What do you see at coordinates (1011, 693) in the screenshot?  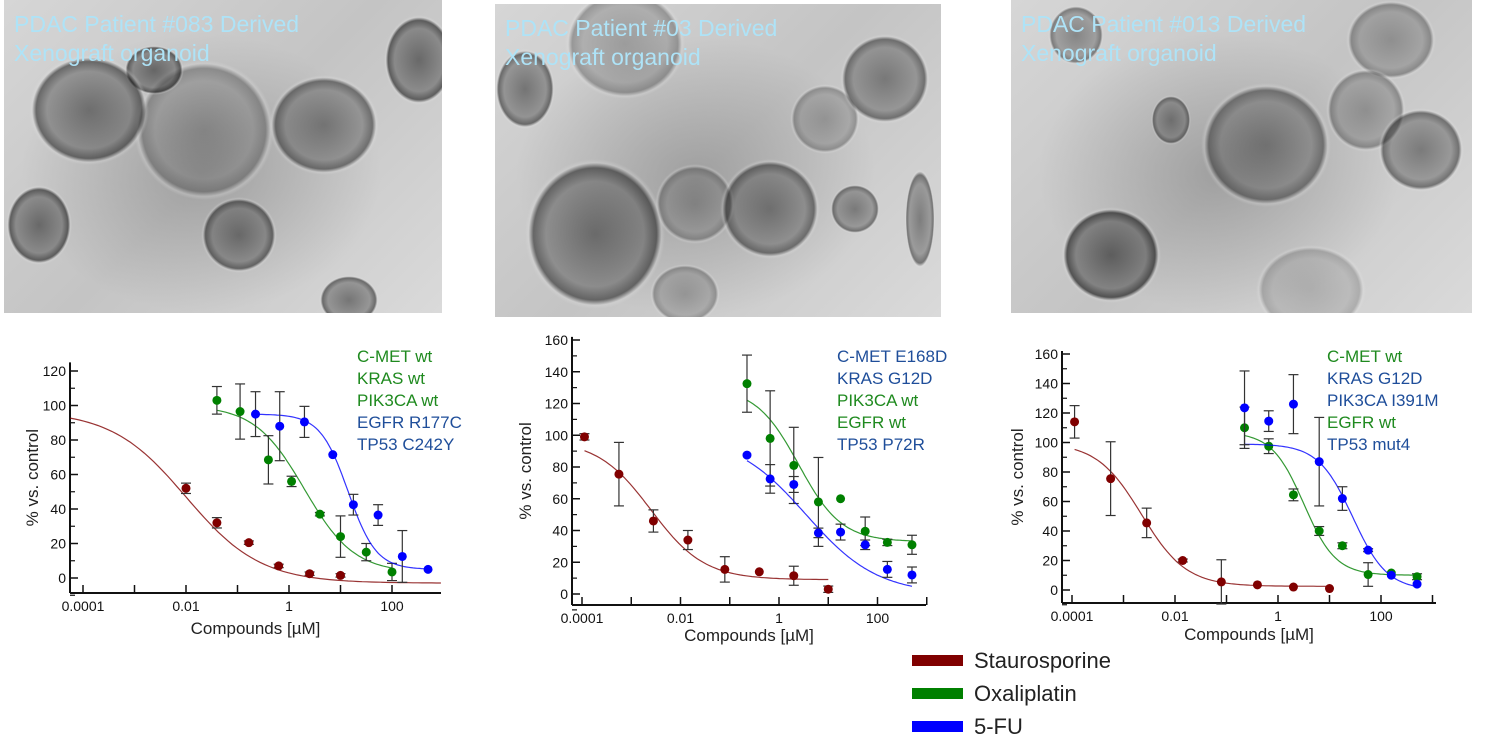 I see `legend: Staurosporine Oxaliplatin 5-FU` at bounding box center [1011, 693].